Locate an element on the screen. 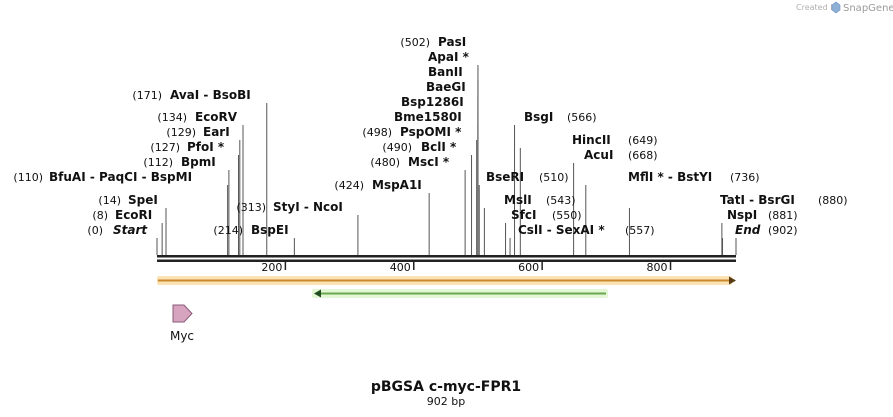  site-pos-styi: (313) is located at coordinates (251, 207).